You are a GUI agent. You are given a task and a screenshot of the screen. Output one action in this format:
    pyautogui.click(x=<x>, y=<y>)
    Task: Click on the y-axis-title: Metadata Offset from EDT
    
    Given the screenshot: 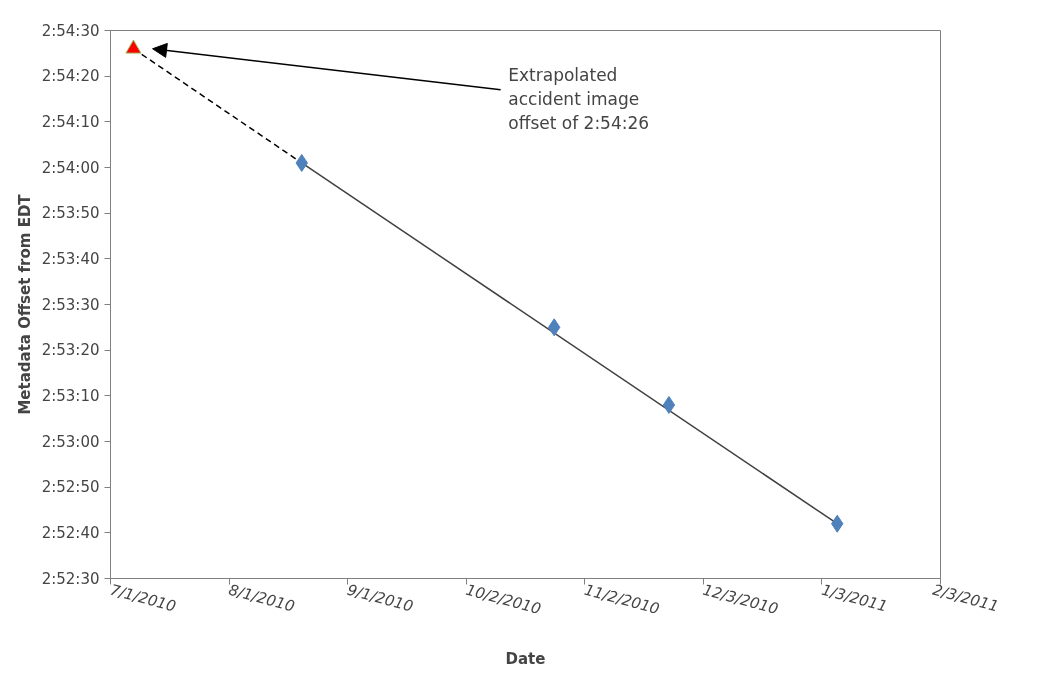 What is the action you would take?
    pyautogui.click(x=24, y=304)
    